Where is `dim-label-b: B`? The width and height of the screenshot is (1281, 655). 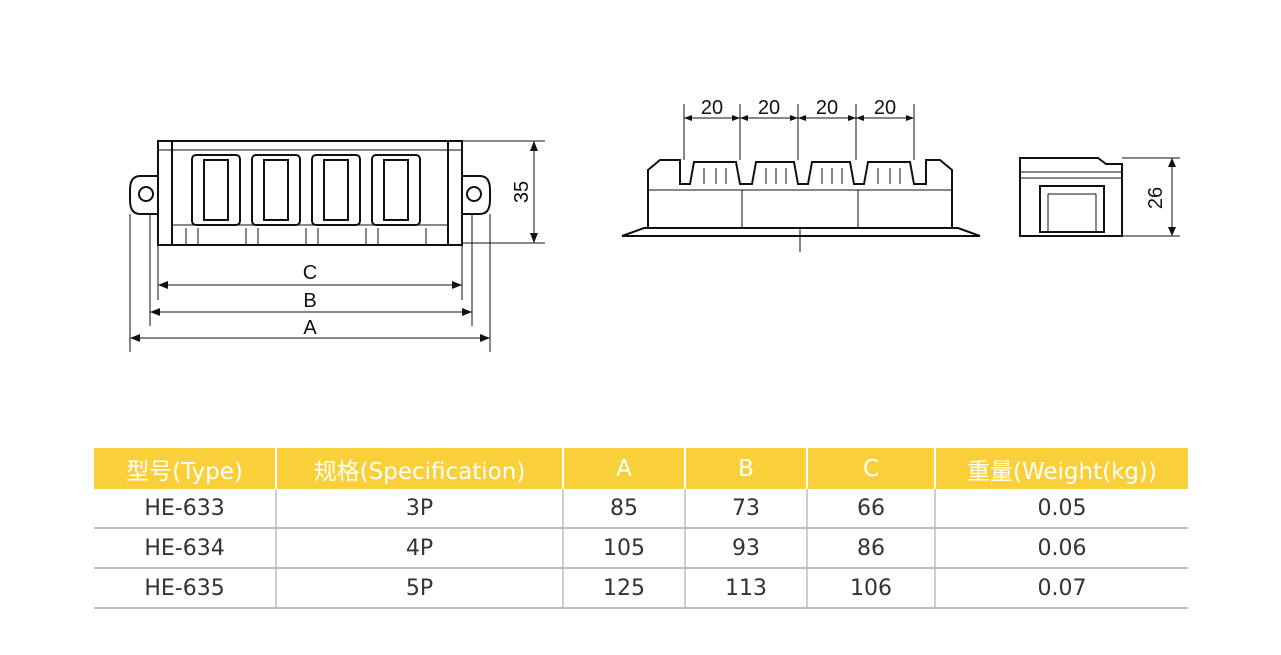
dim-label-b: B is located at coordinates (309, 301).